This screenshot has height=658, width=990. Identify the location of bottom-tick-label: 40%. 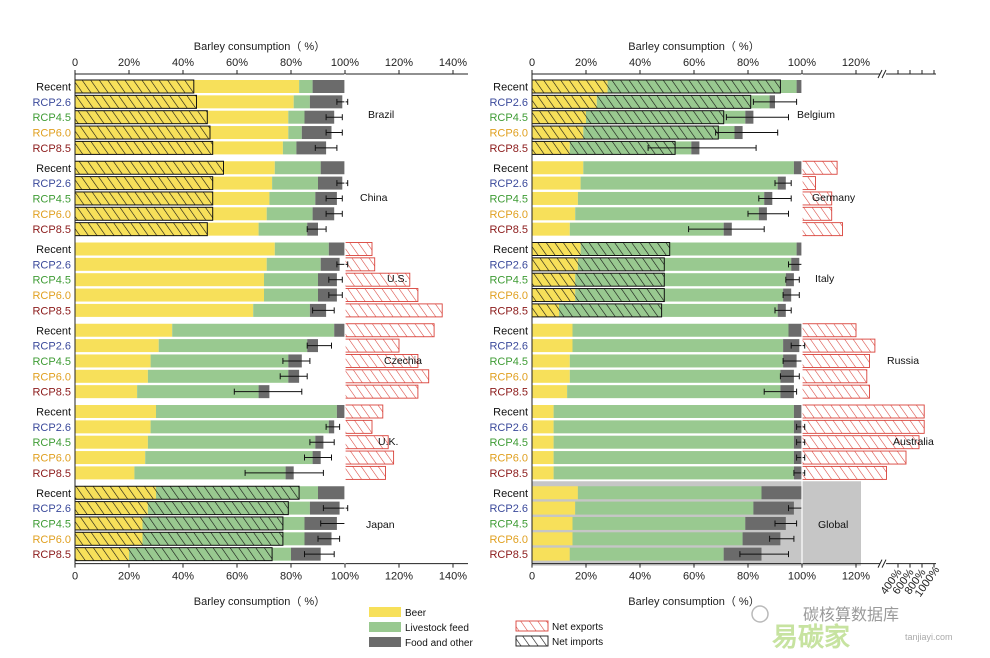
(183, 577).